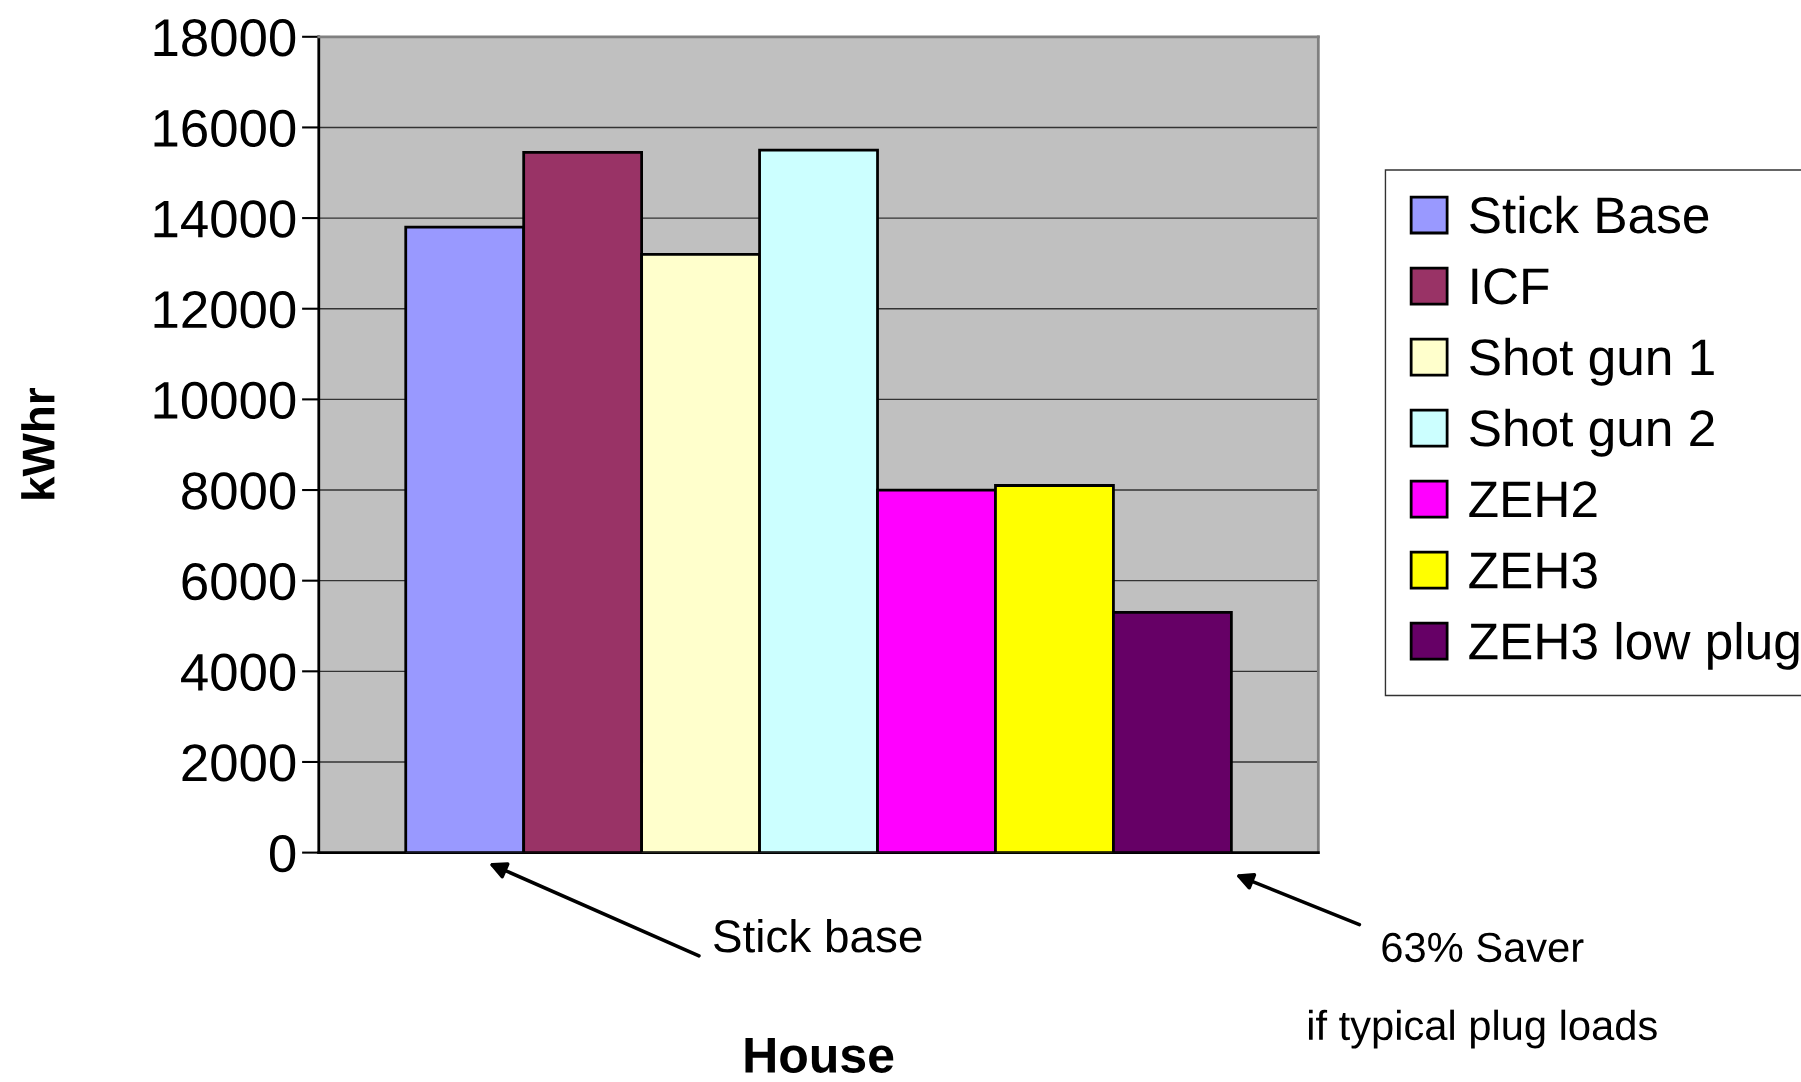  I want to click on y-tick-label: 8000, so click(239, 491).